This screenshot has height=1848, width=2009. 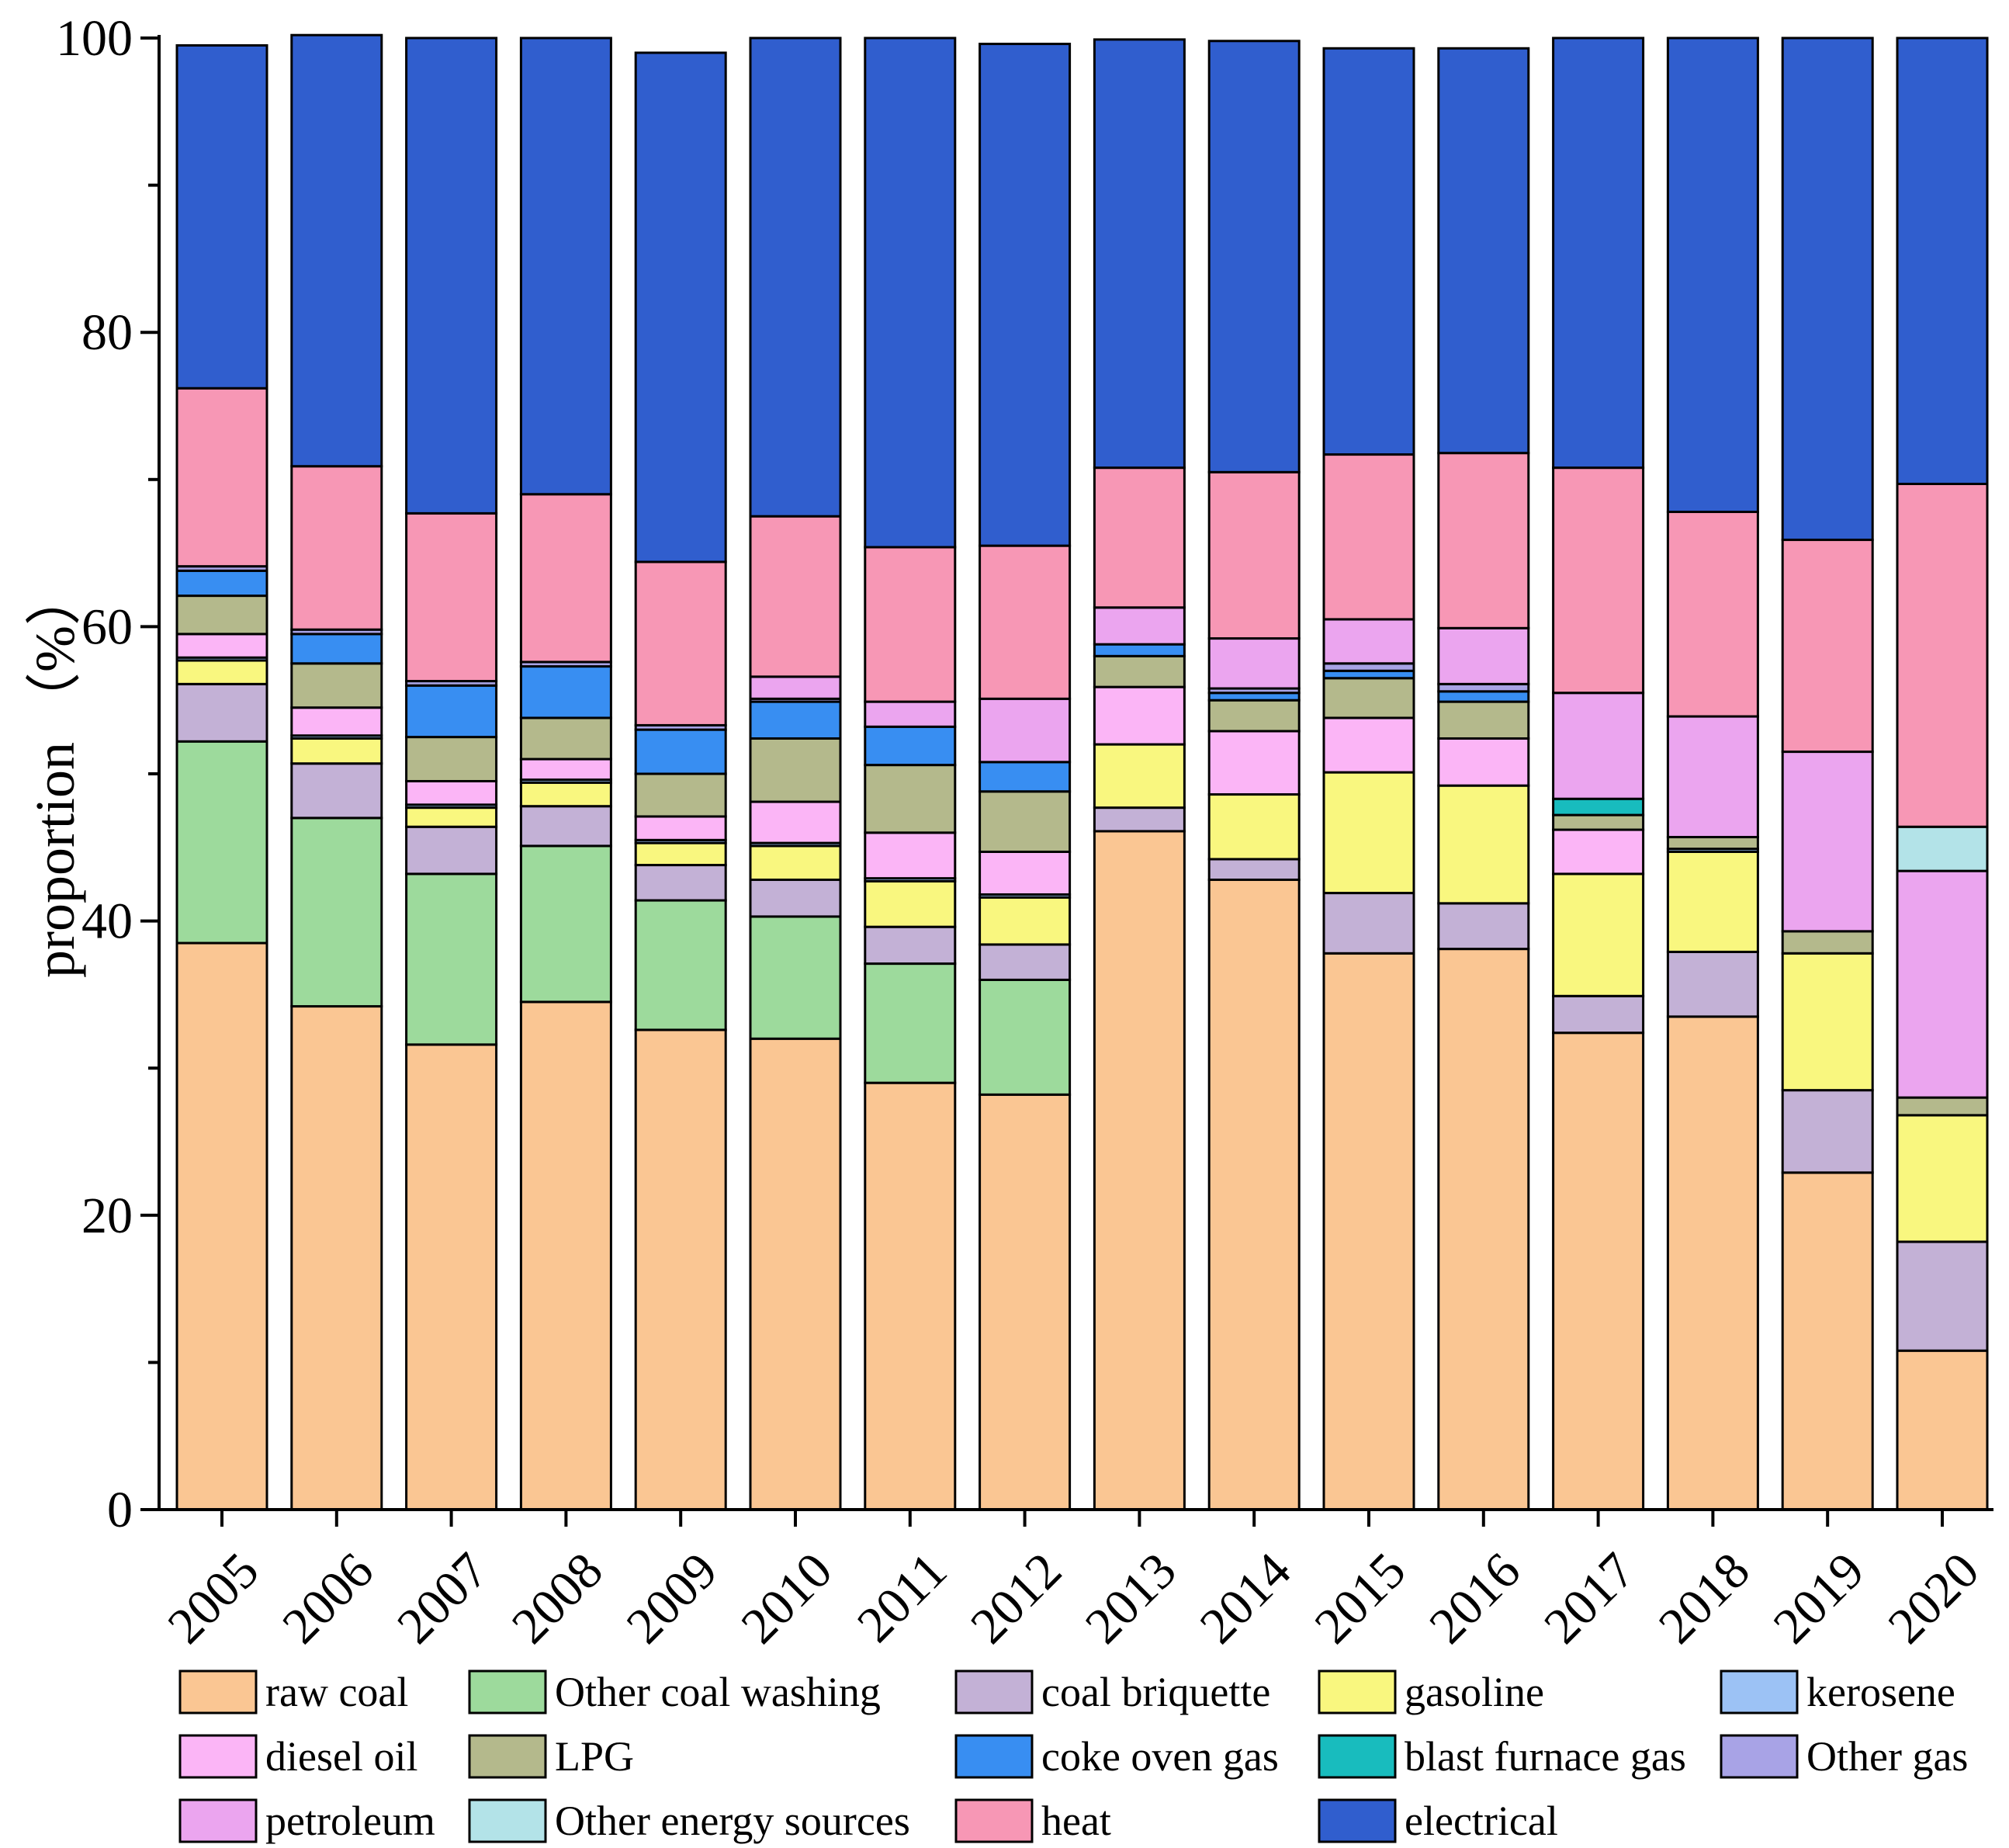 What do you see at coordinates (218, 1820) in the screenshot?
I see `legend-swatch-petroleum` at bounding box center [218, 1820].